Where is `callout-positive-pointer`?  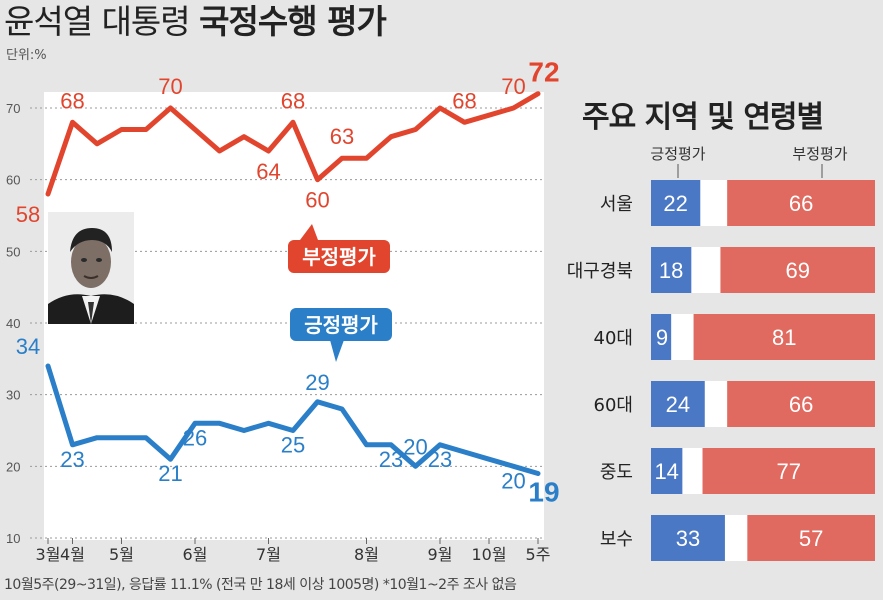 callout-positive-pointer is located at coordinates (337, 351).